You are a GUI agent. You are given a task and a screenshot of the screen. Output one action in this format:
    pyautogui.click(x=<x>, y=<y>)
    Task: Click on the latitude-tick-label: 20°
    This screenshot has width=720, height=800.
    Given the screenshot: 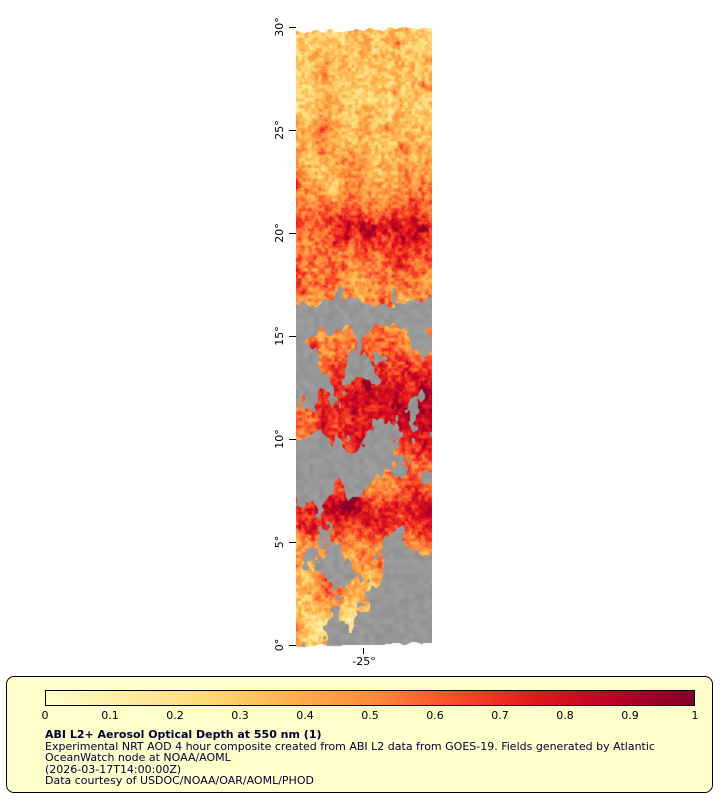 What is the action you would take?
    pyautogui.click(x=279, y=233)
    